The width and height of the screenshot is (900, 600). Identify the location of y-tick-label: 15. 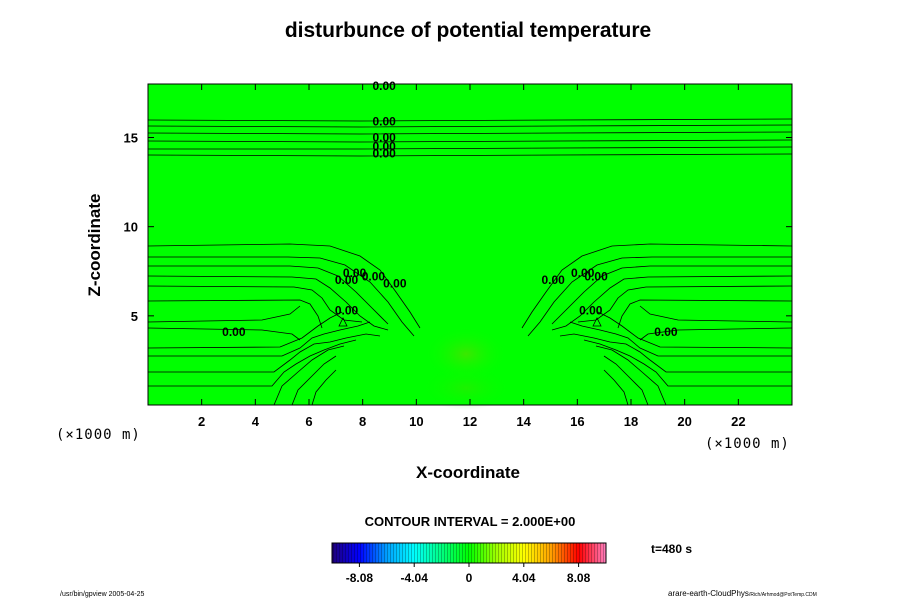
(131, 138).